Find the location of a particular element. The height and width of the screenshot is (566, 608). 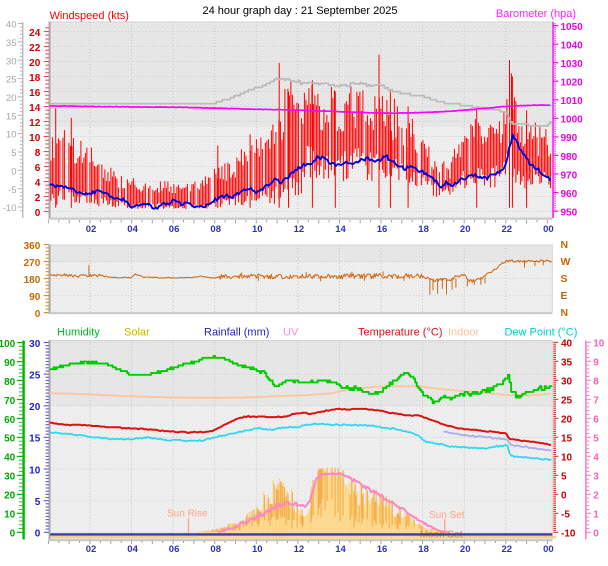

svg-text: 1 is located at coordinates (596, 515).